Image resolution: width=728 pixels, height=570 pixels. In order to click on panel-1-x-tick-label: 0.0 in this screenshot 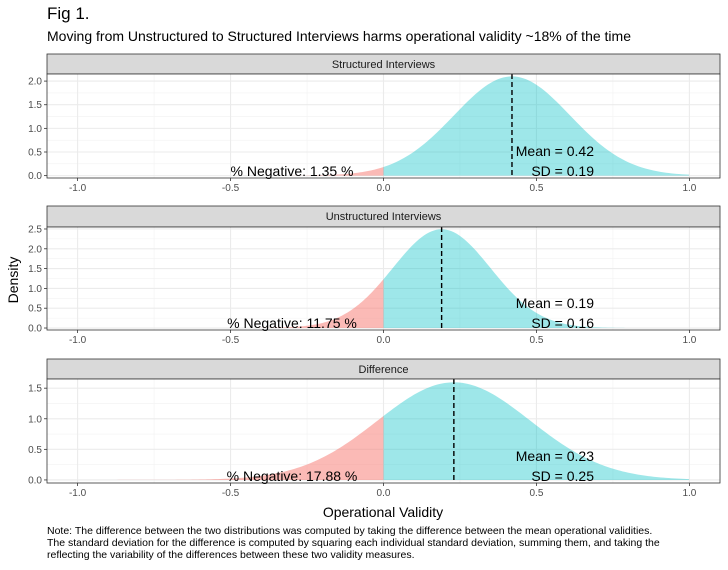, I will do `click(384, 188)`.